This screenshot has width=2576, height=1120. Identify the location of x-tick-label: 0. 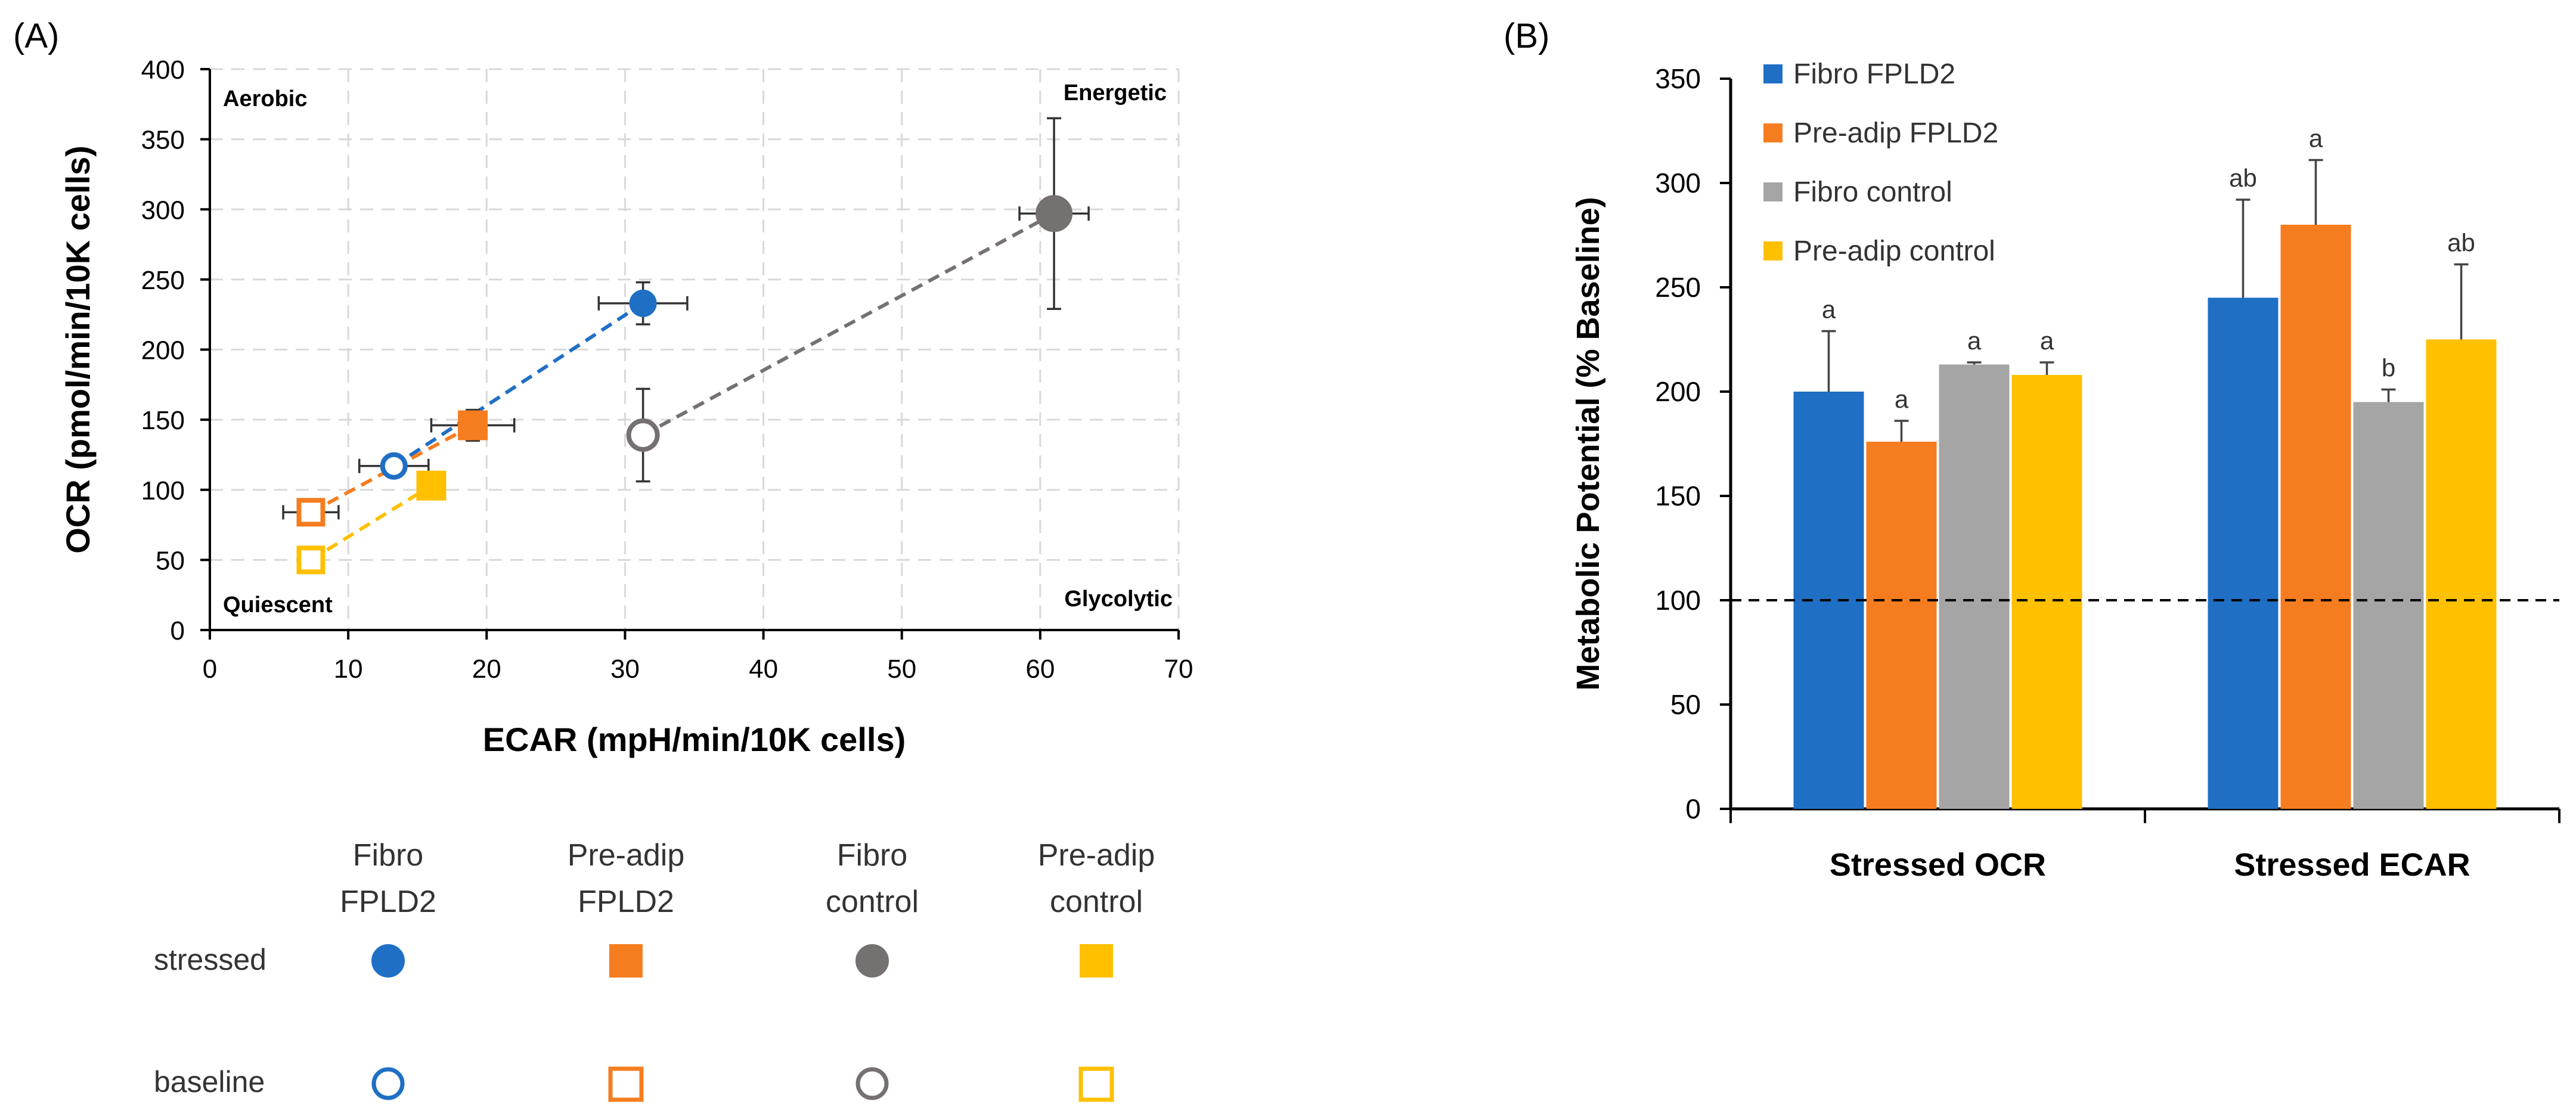
(210, 669).